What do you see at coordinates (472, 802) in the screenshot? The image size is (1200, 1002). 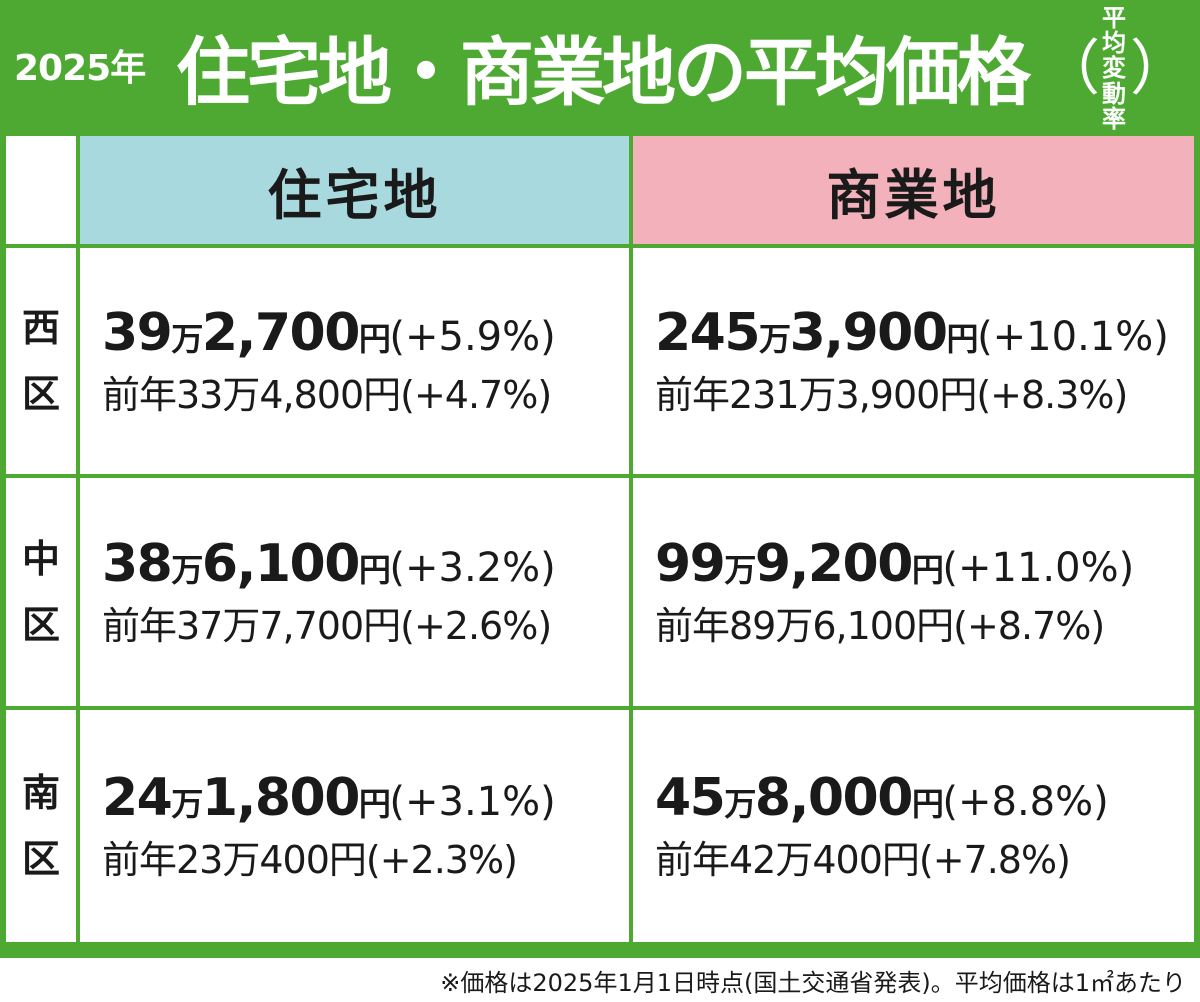 I see `price-change: (+3.1%)` at bounding box center [472, 802].